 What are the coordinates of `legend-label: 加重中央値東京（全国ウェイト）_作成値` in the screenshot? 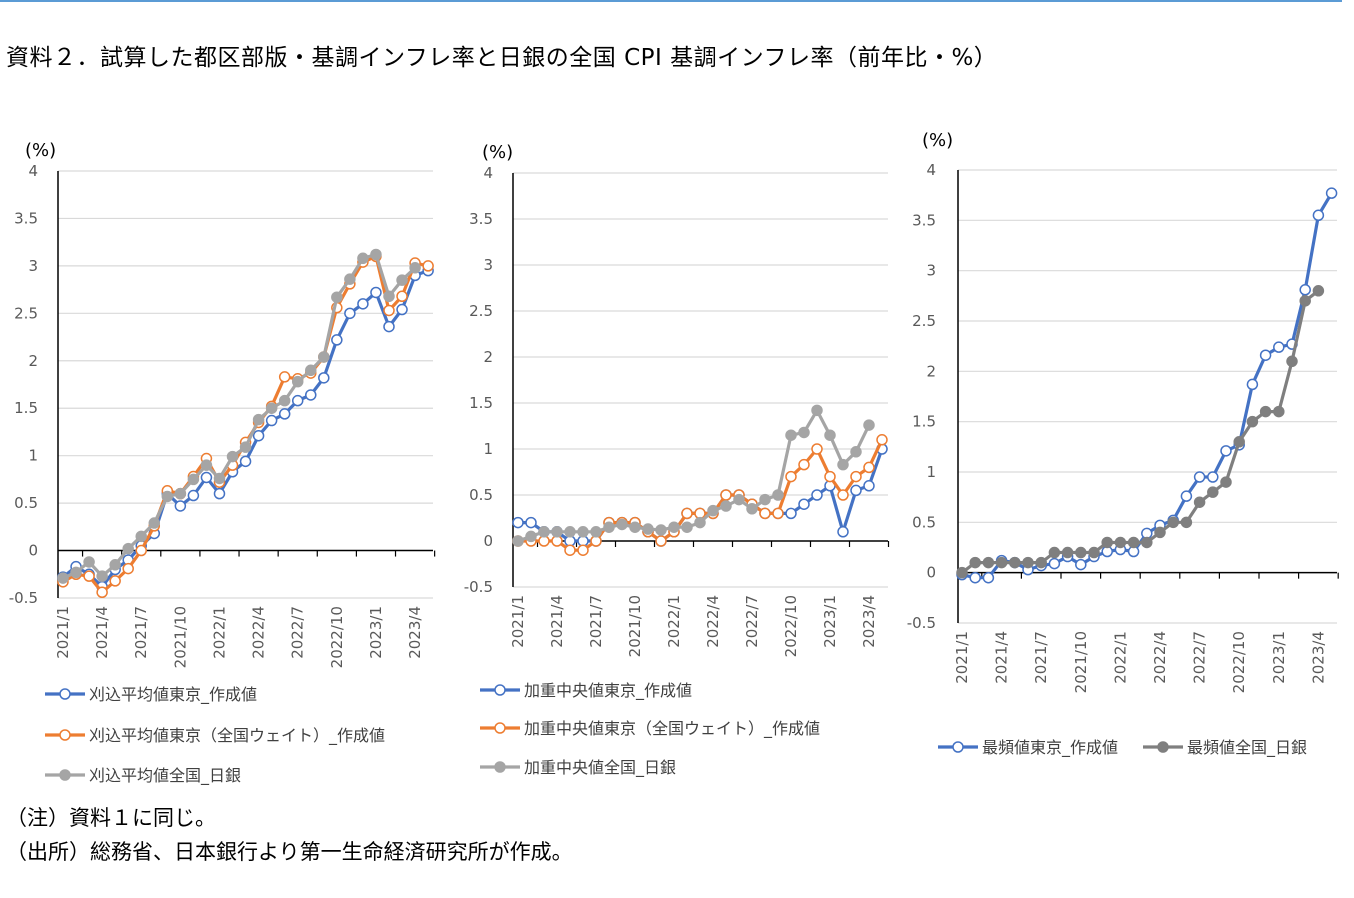 It's located at (672, 729).